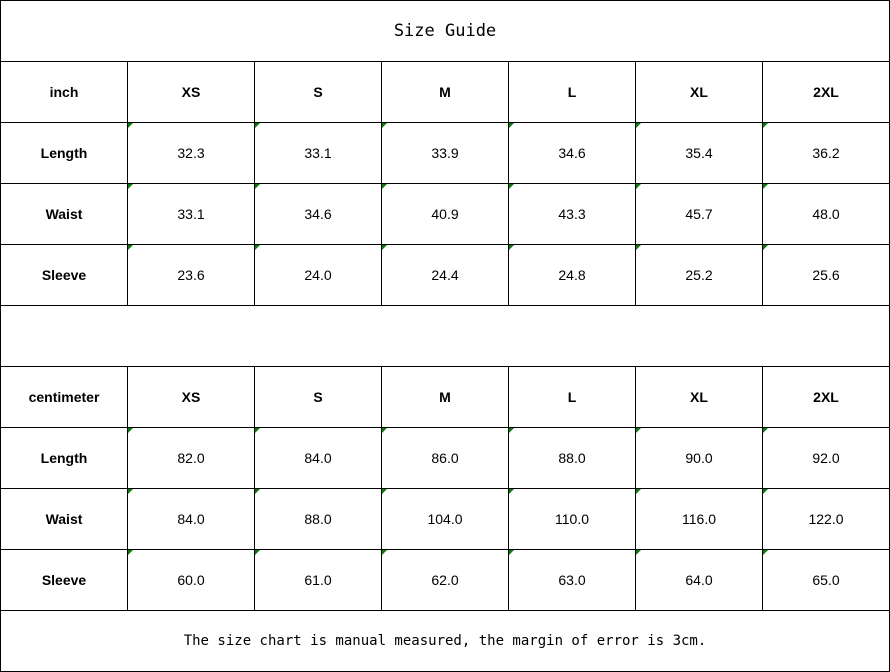  I want to click on measurement-value: 25.6, so click(826, 275).